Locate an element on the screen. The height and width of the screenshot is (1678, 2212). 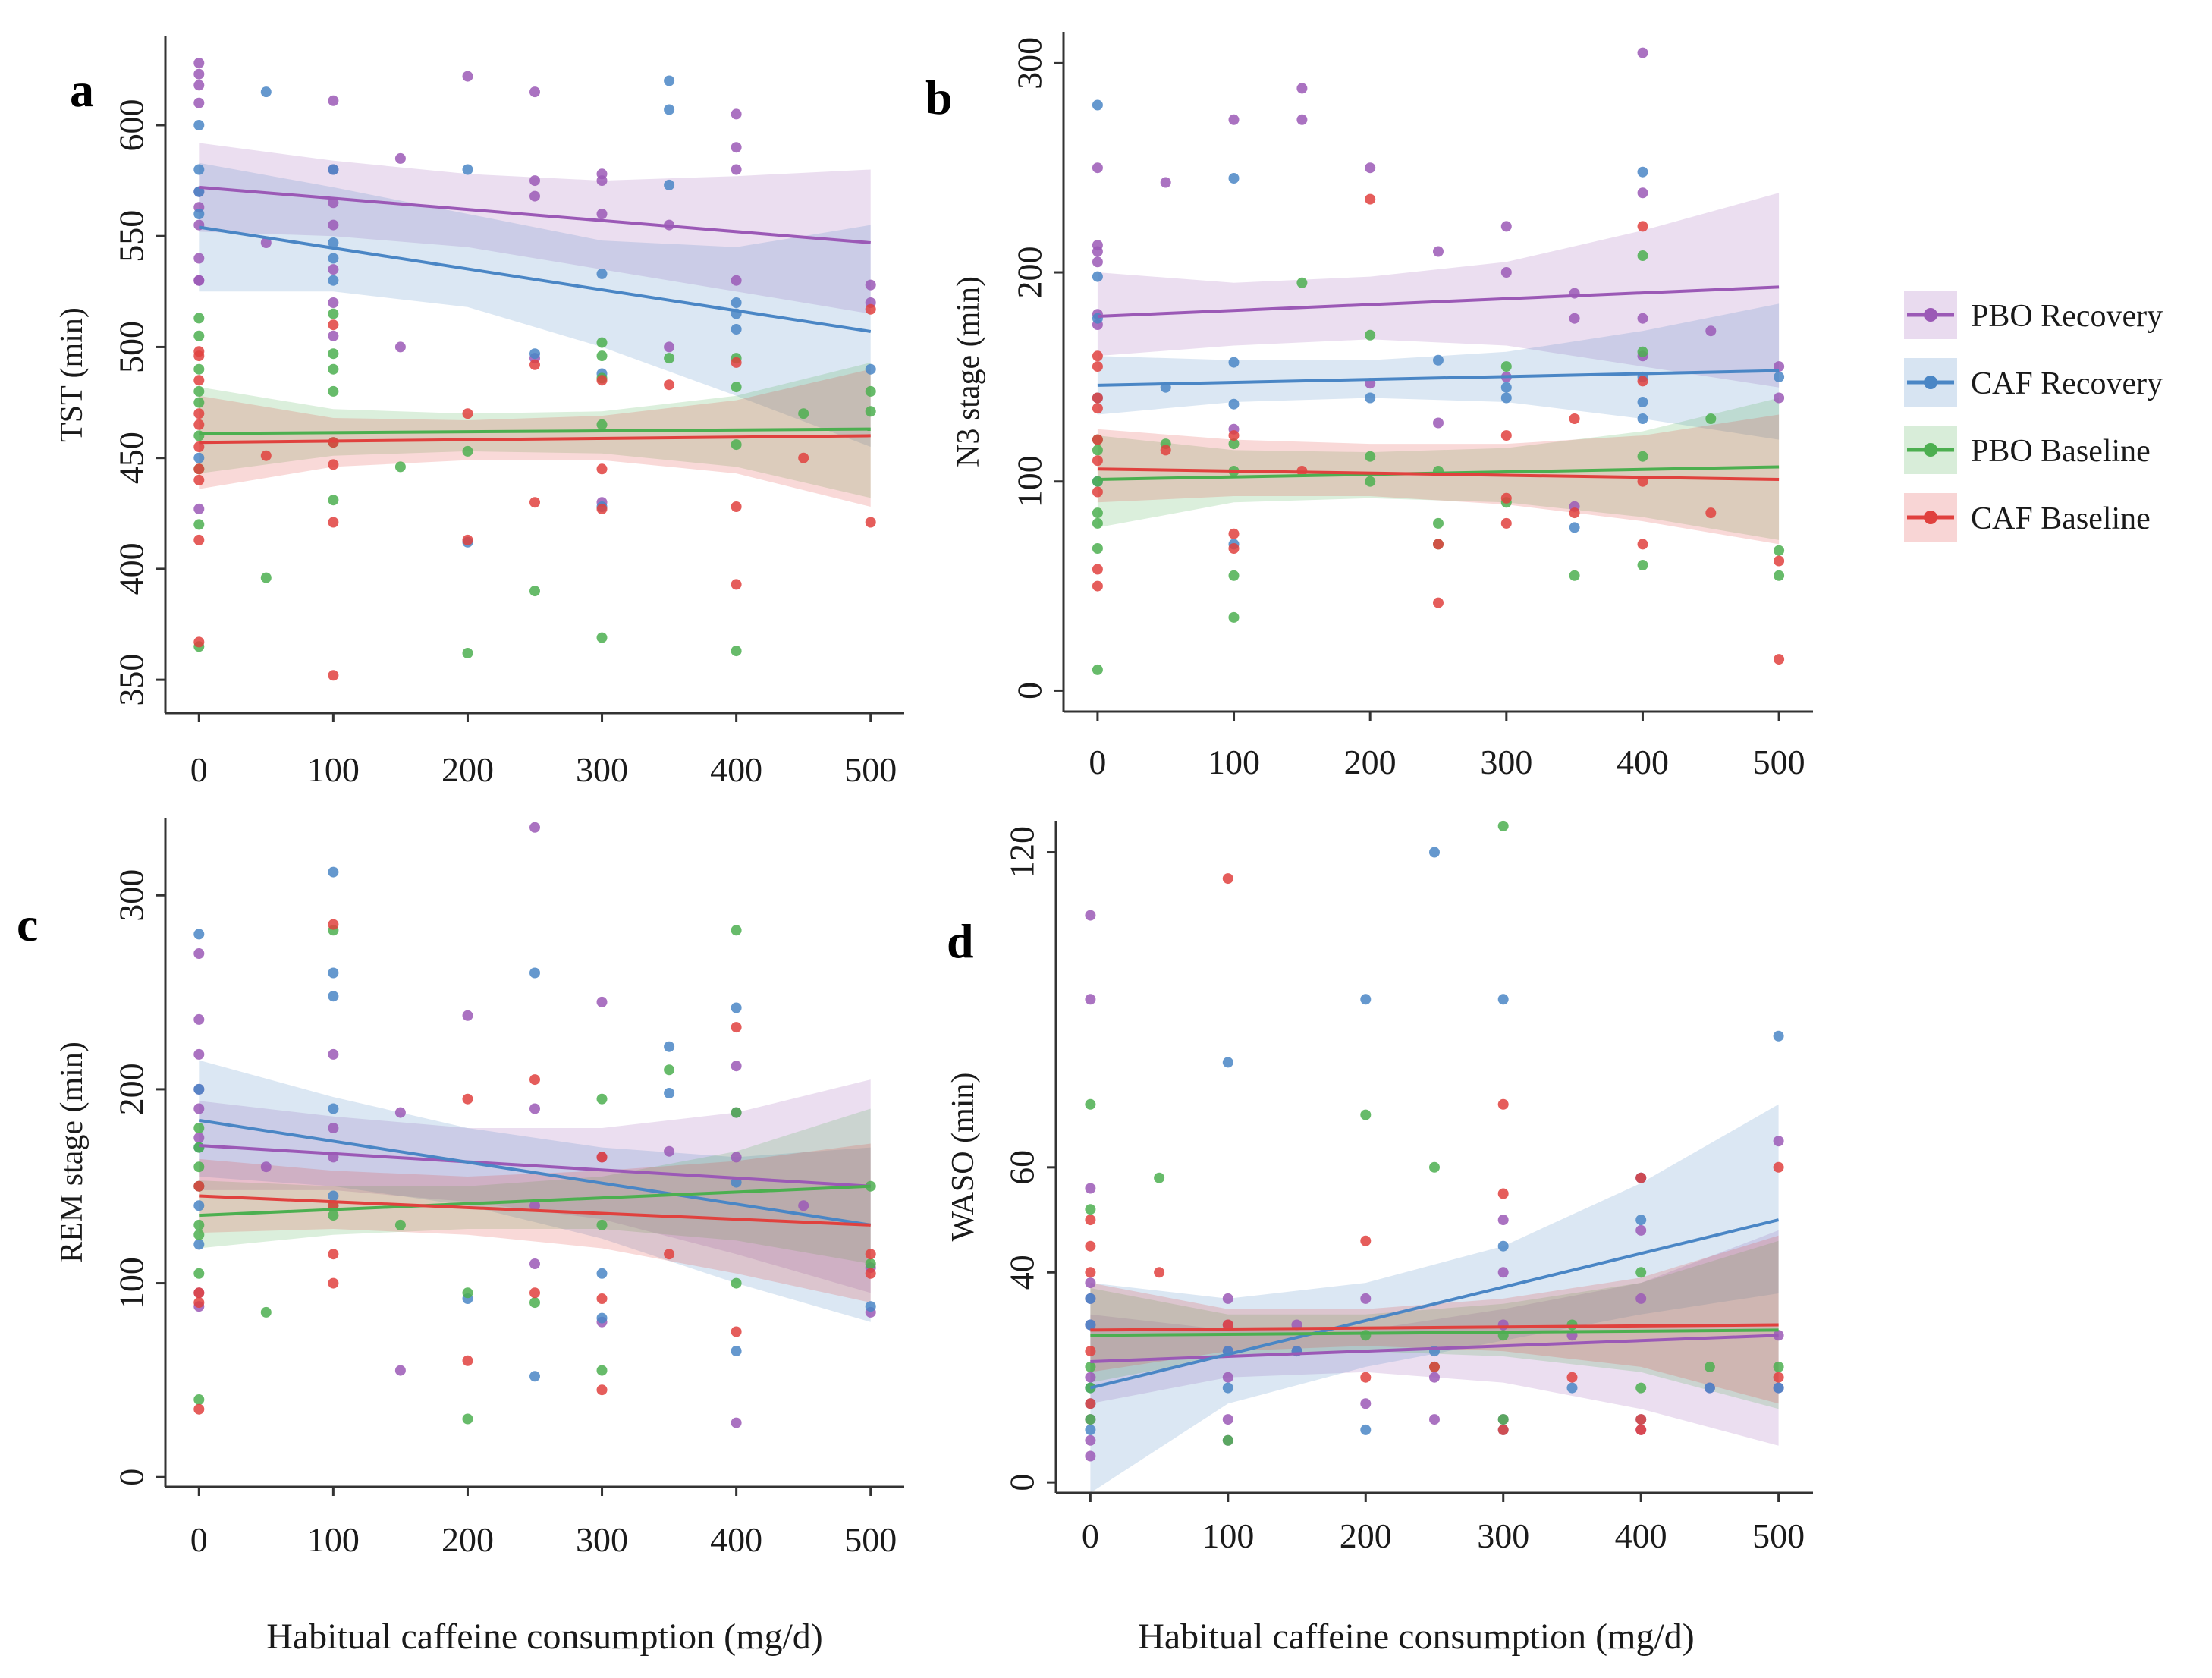
fit-line-caf-baseline is located at coordinates (1438, 474).